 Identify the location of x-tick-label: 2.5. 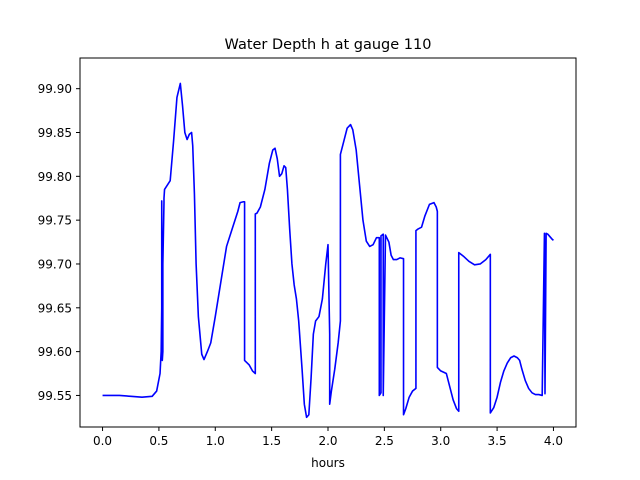
(384, 441).